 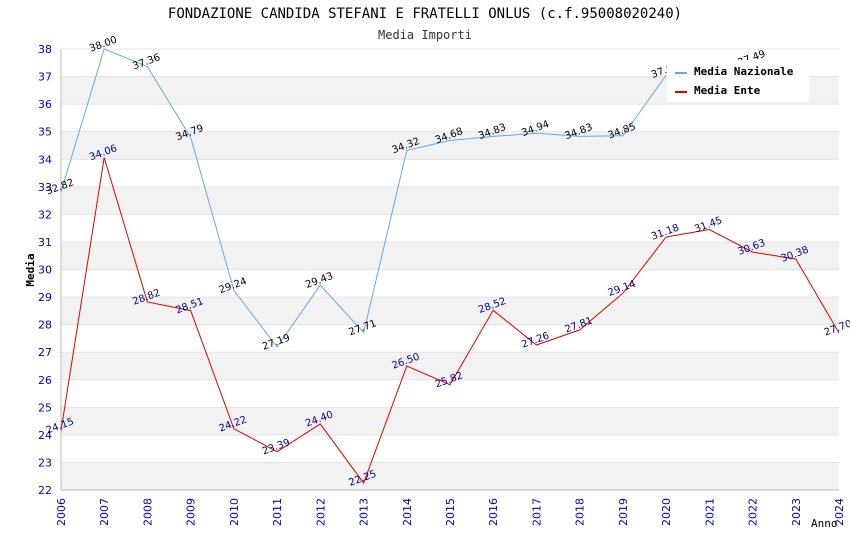 What do you see at coordinates (622, 289) in the screenshot?
I see `data-label: 29.14` at bounding box center [622, 289].